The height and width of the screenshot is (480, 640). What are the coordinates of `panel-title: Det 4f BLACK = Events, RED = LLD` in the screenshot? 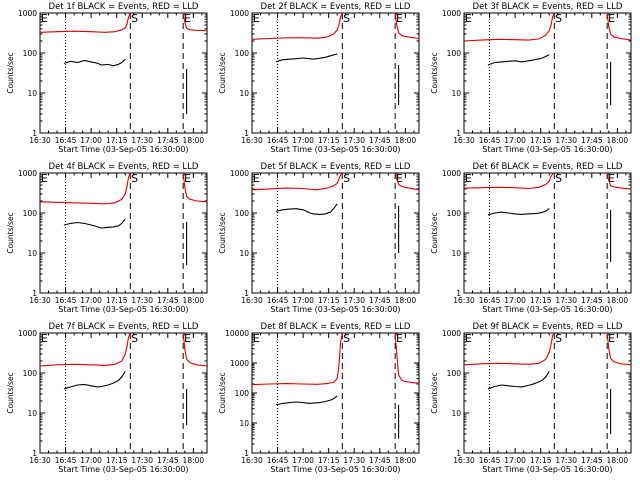 It's located at (124, 167).